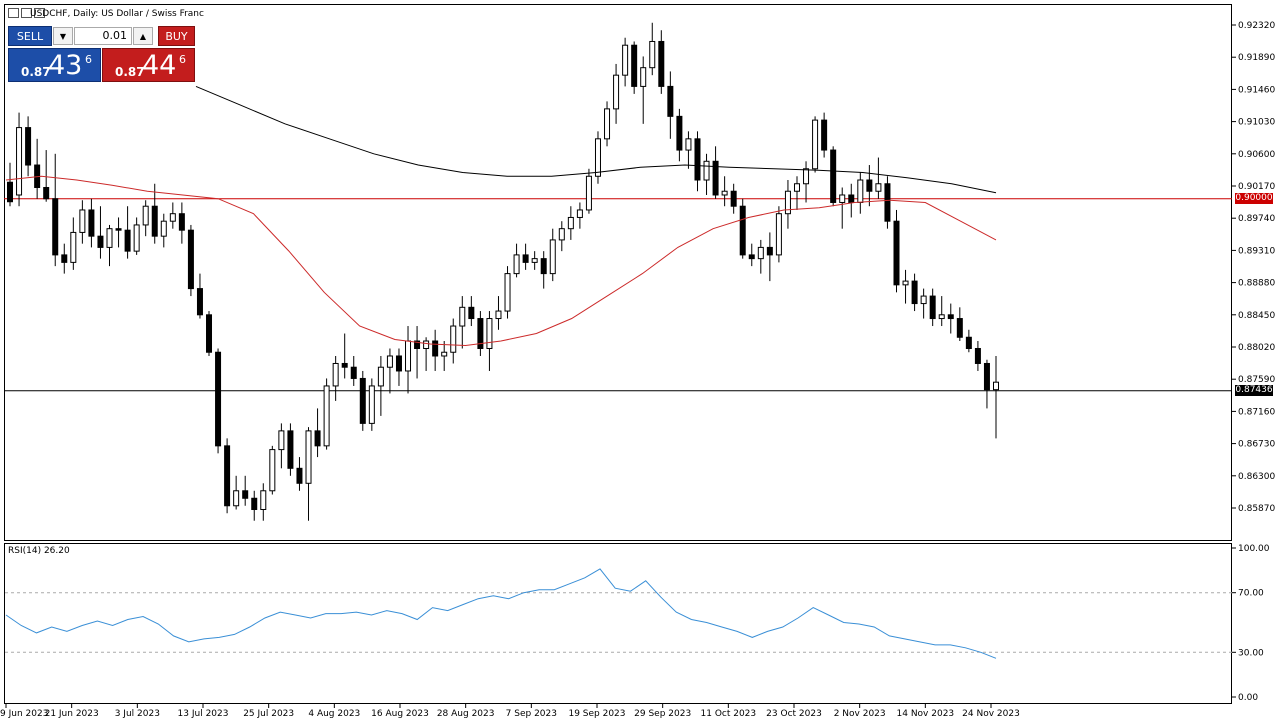 This screenshot has width=1287, height=726. I want to click on buy-price-button: 0.87 44 6, so click(148, 65).